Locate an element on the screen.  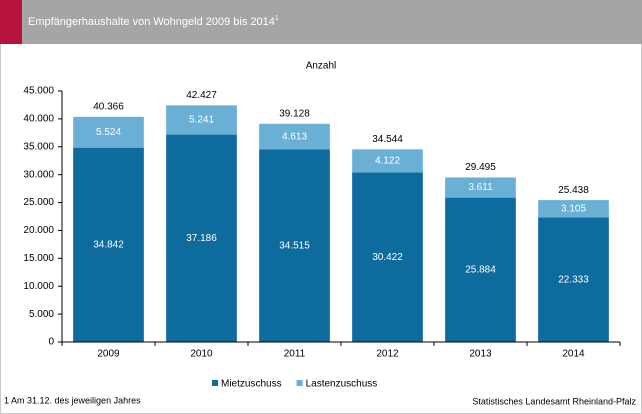
y-tick-label: 10.000 is located at coordinates (38, 286).